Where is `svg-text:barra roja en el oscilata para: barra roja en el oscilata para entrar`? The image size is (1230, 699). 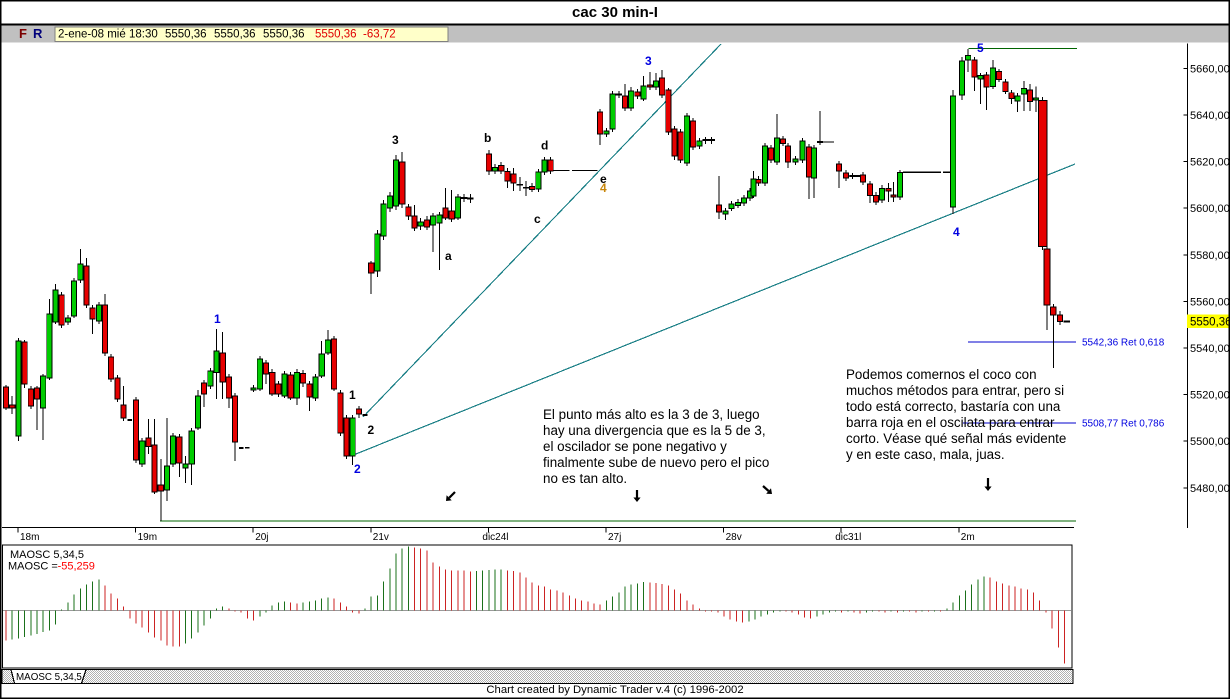
svg-text:barra roja en el oscilata para: barra roja en el oscilata para entrar is located at coordinates (950, 422).